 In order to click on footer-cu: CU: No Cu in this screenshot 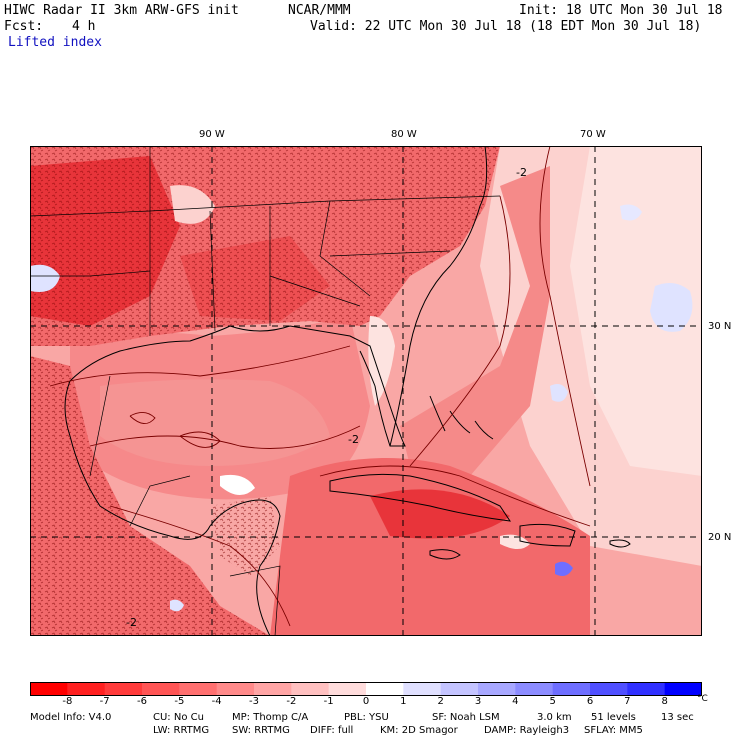, I will do `click(178, 717)`.